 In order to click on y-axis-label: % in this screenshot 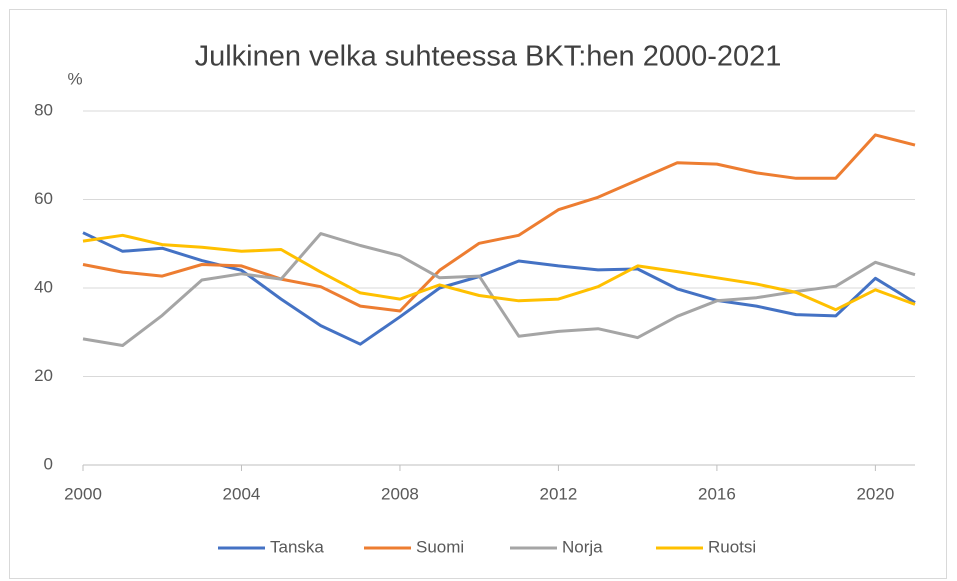, I will do `click(74, 78)`.